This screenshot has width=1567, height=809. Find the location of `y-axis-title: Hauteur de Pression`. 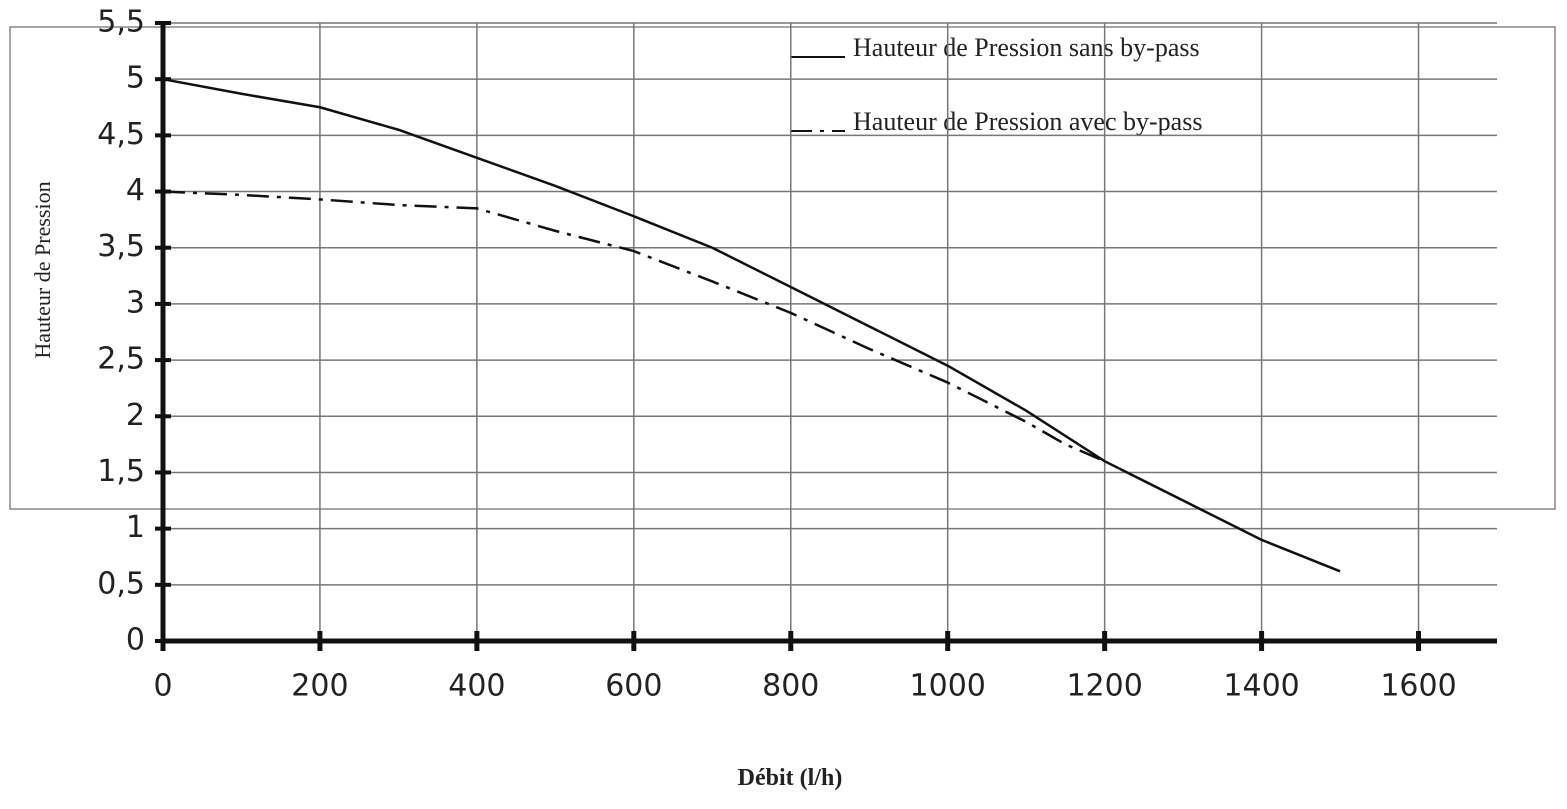

y-axis-title: Hauteur de Pression is located at coordinates (42, 269).